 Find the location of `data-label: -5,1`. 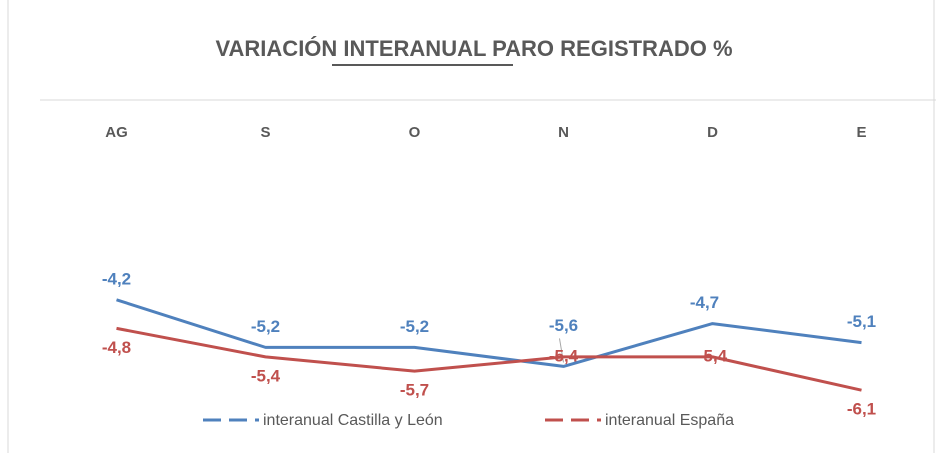

data-label: -5,1 is located at coordinates (861, 321).